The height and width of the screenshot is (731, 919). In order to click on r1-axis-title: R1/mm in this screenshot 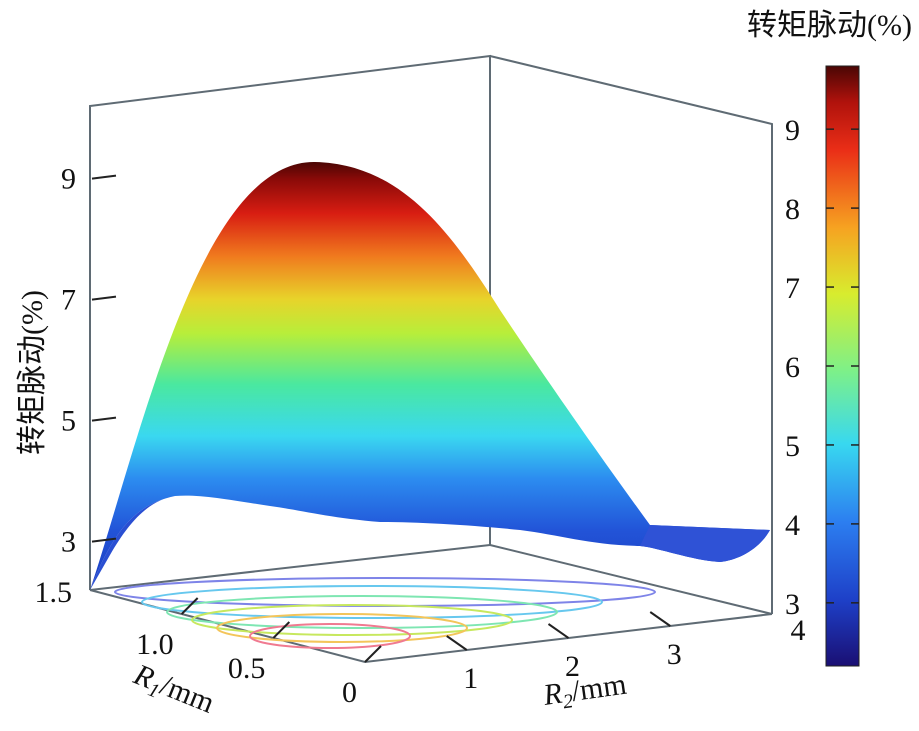, I will do `click(173, 691)`.